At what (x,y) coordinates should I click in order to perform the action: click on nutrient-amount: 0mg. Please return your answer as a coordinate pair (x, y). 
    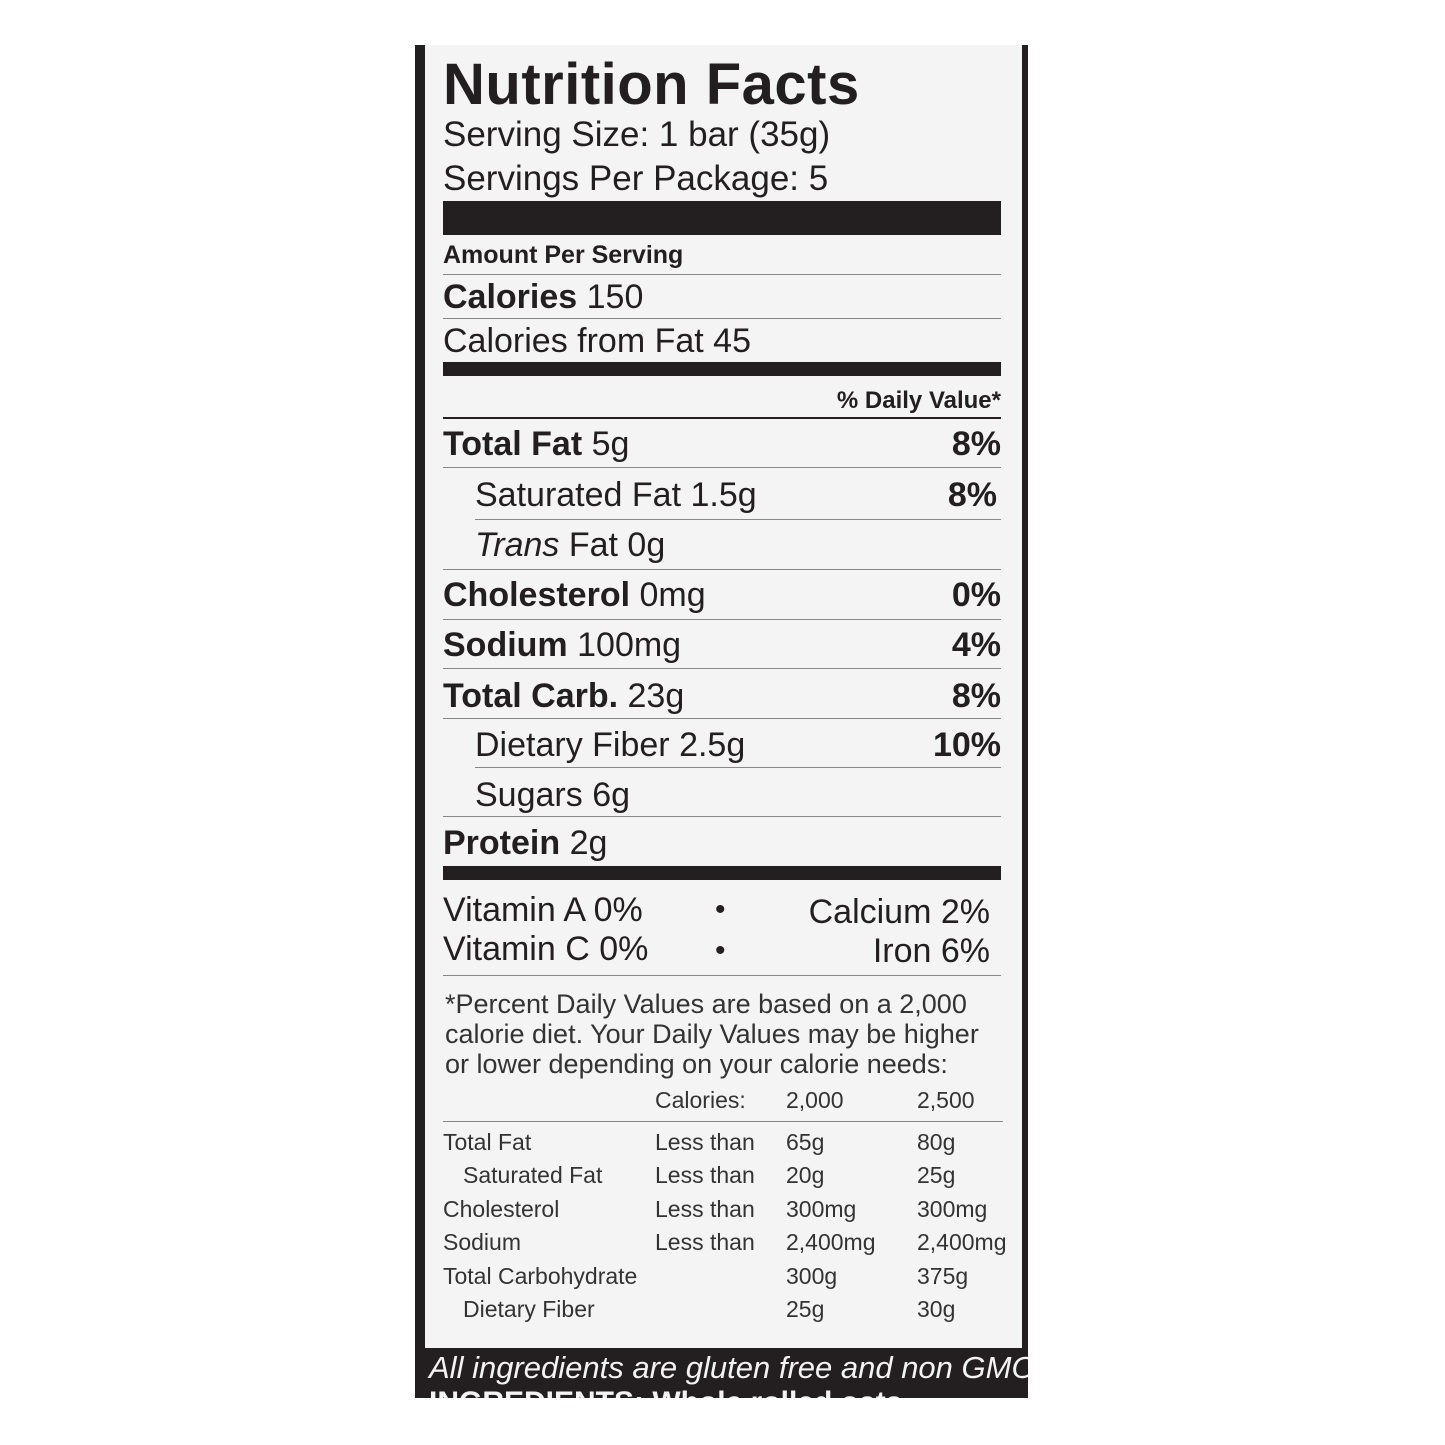
    Looking at the image, I should click on (672, 595).